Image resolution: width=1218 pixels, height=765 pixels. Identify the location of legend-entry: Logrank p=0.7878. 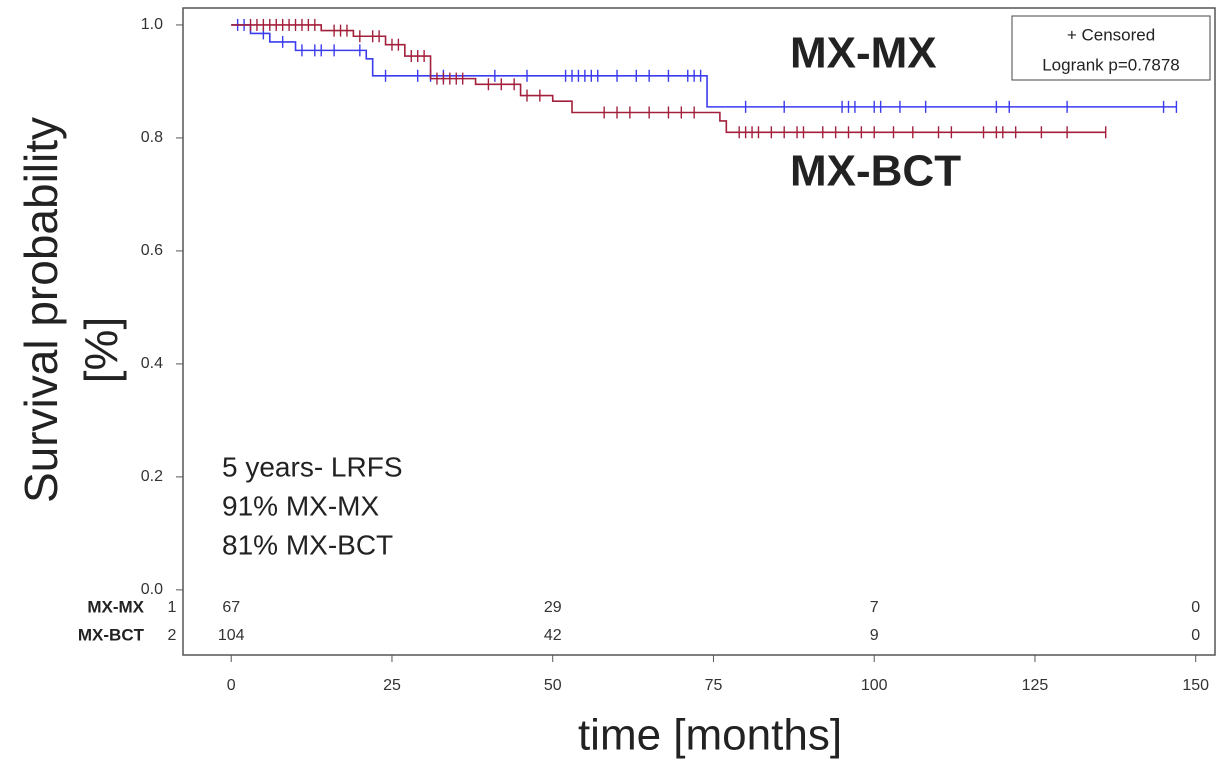
(1111, 64).